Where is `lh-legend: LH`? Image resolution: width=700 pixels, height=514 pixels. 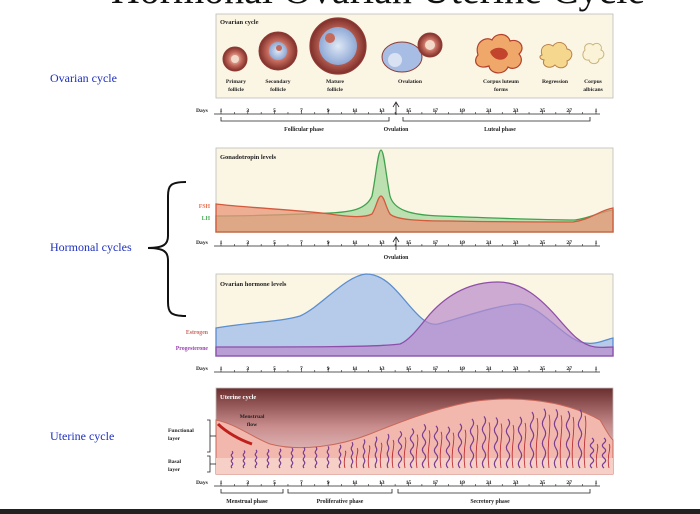 lh-legend: LH is located at coordinates (206, 219).